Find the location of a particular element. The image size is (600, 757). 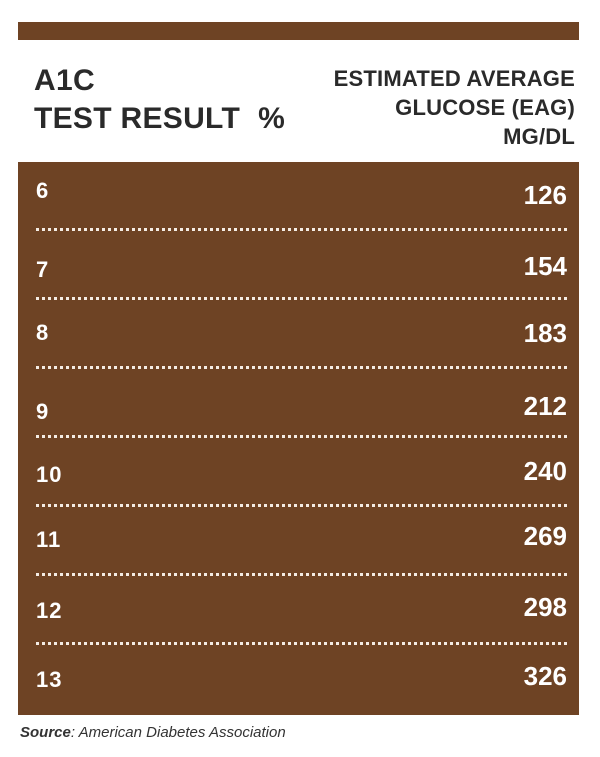

eag-value: 269 is located at coordinates (545, 536).